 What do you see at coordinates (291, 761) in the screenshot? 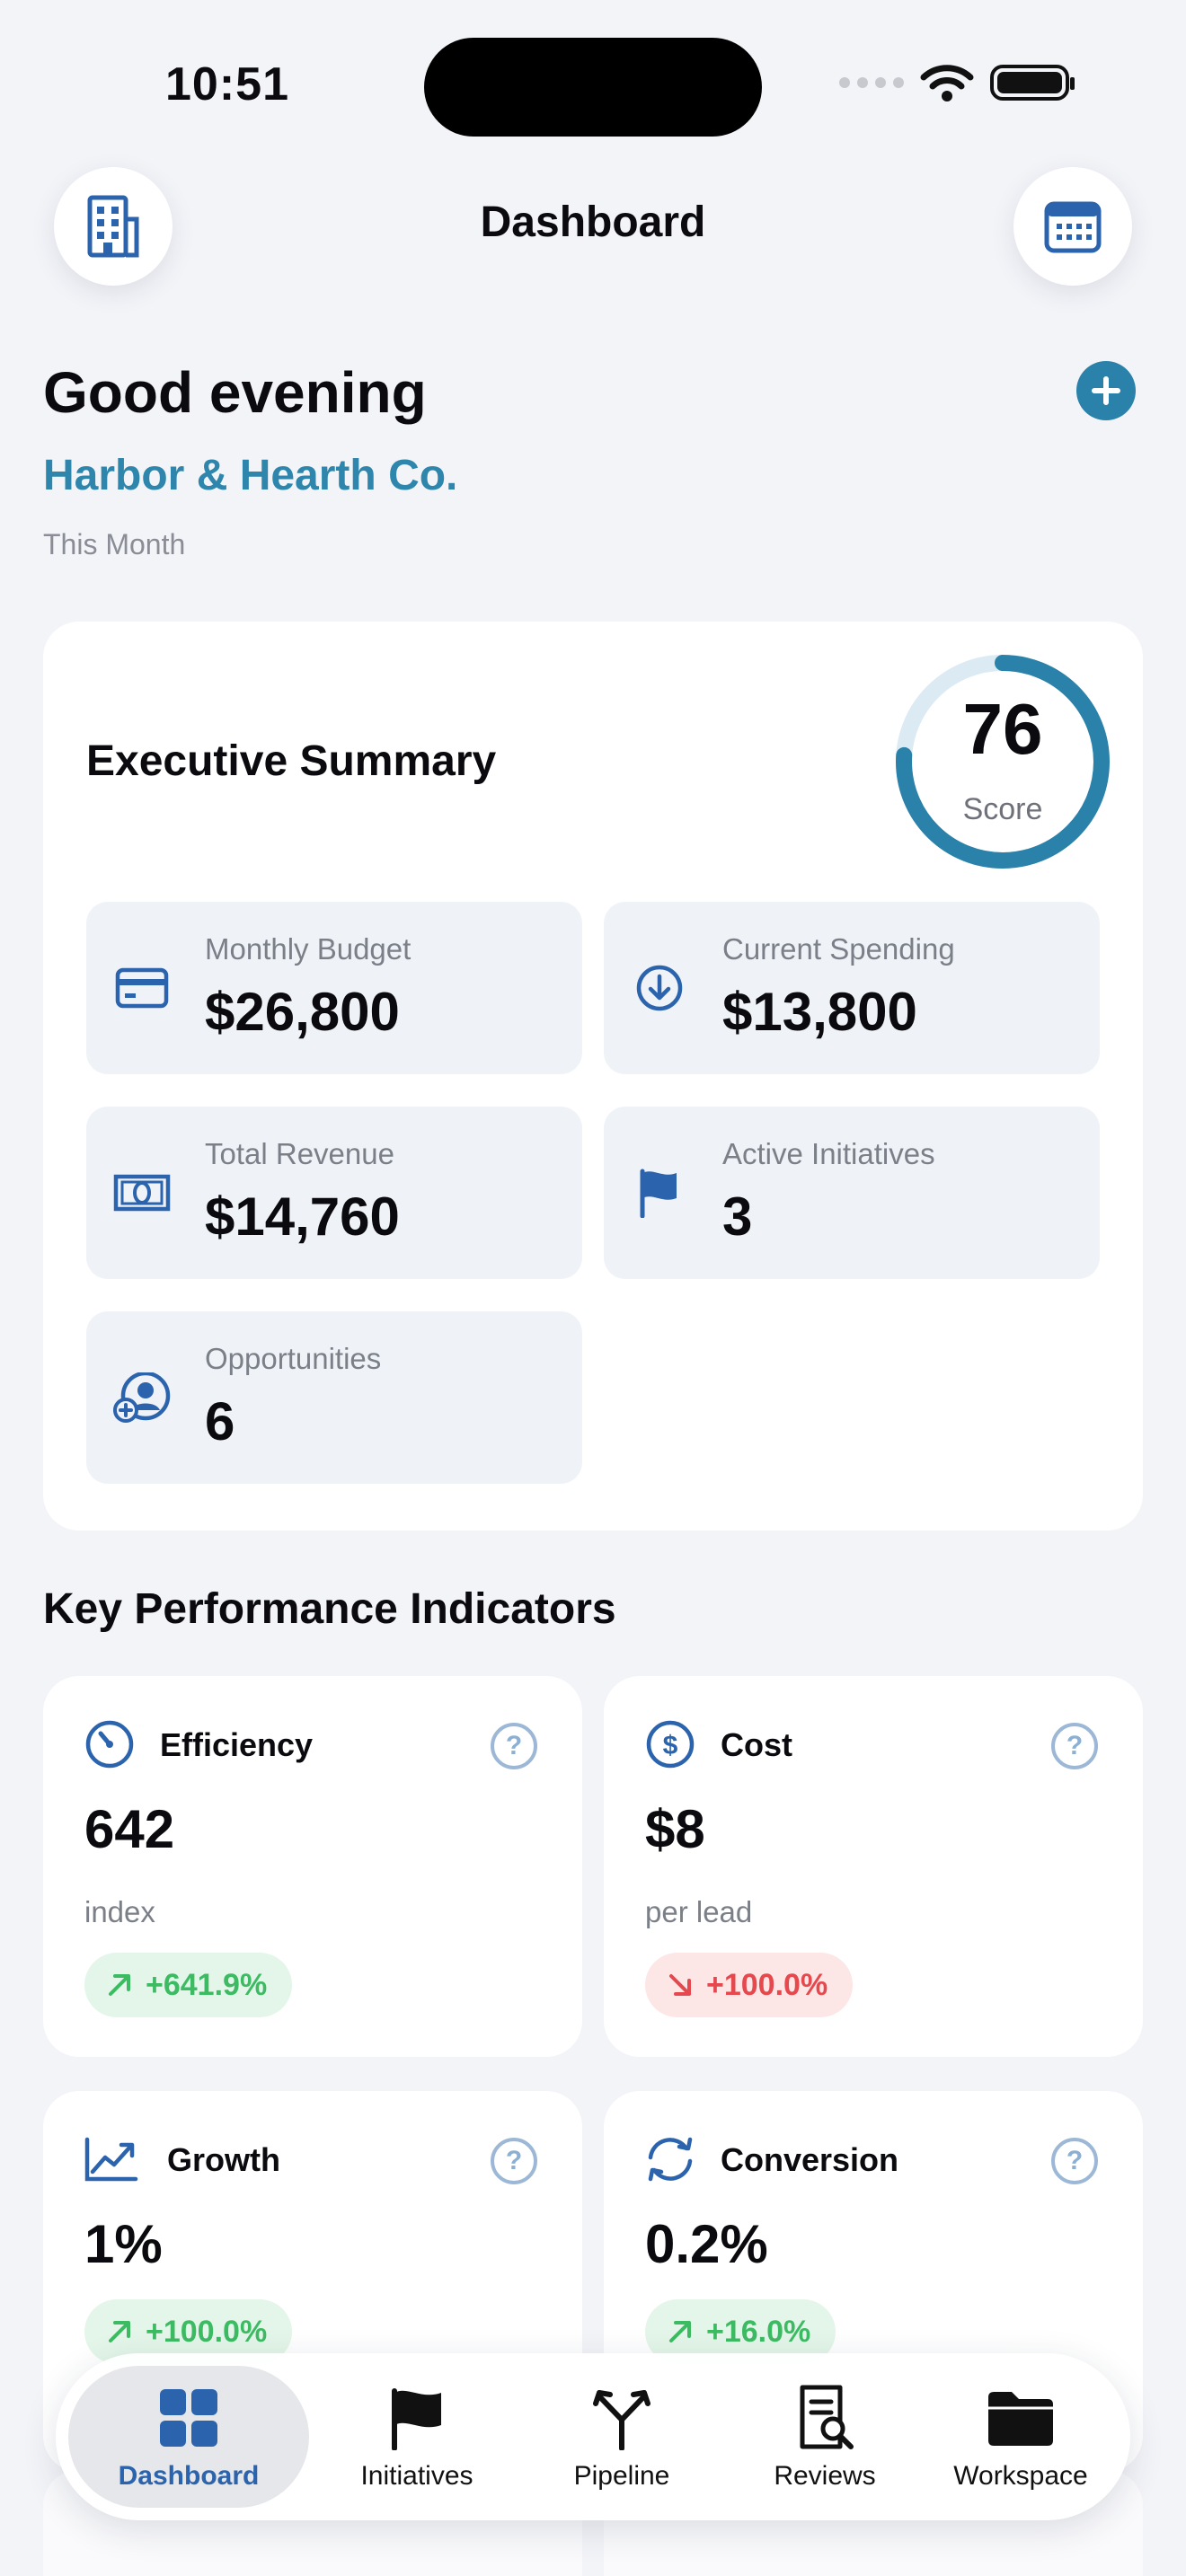
I see `summary-title: Executive Summary` at bounding box center [291, 761].